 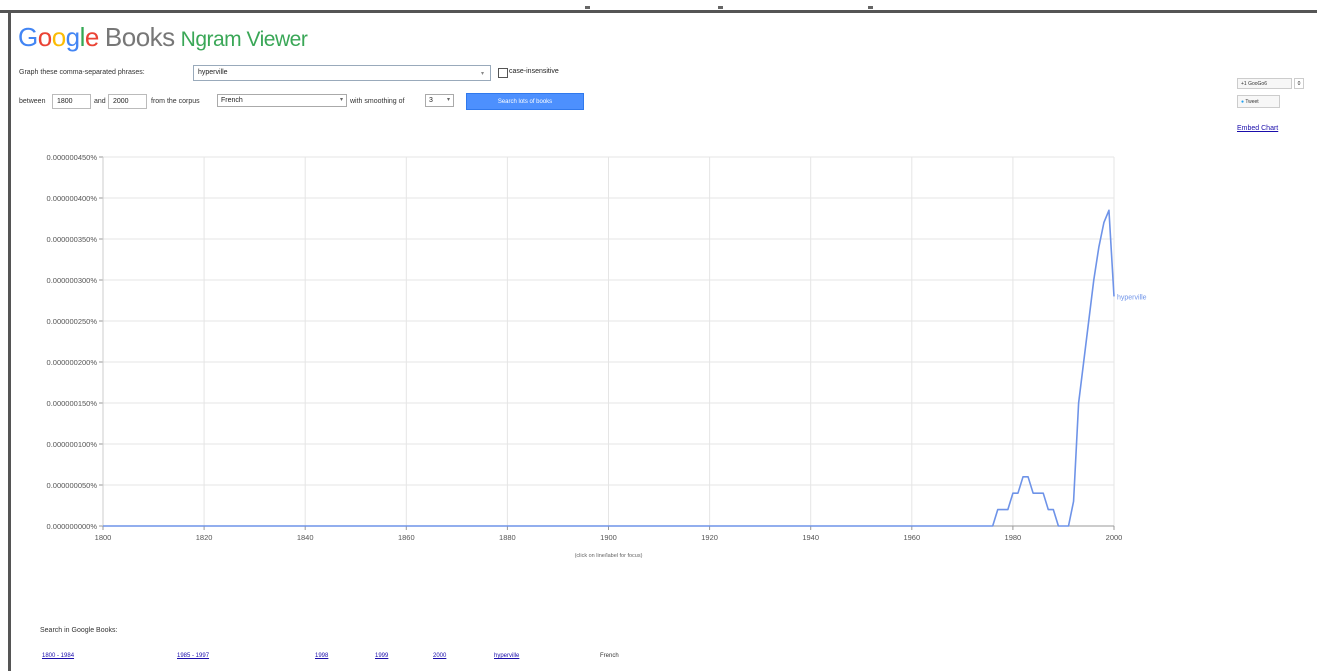 What do you see at coordinates (103, 537) in the screenshot?
I see `x-tick-label: 1800` at bounding box center [103, 537].